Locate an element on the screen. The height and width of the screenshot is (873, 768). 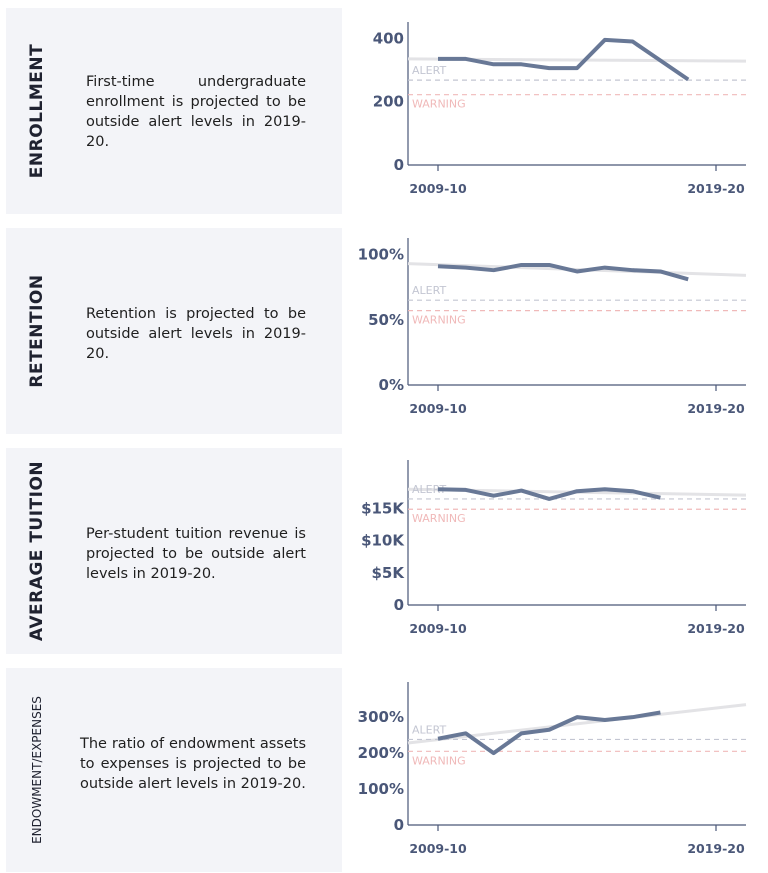
endowment-chart: 2009-10 2019-20 0 100% 200% 300% ALERT WARNING is located at coordinates (552, 769).